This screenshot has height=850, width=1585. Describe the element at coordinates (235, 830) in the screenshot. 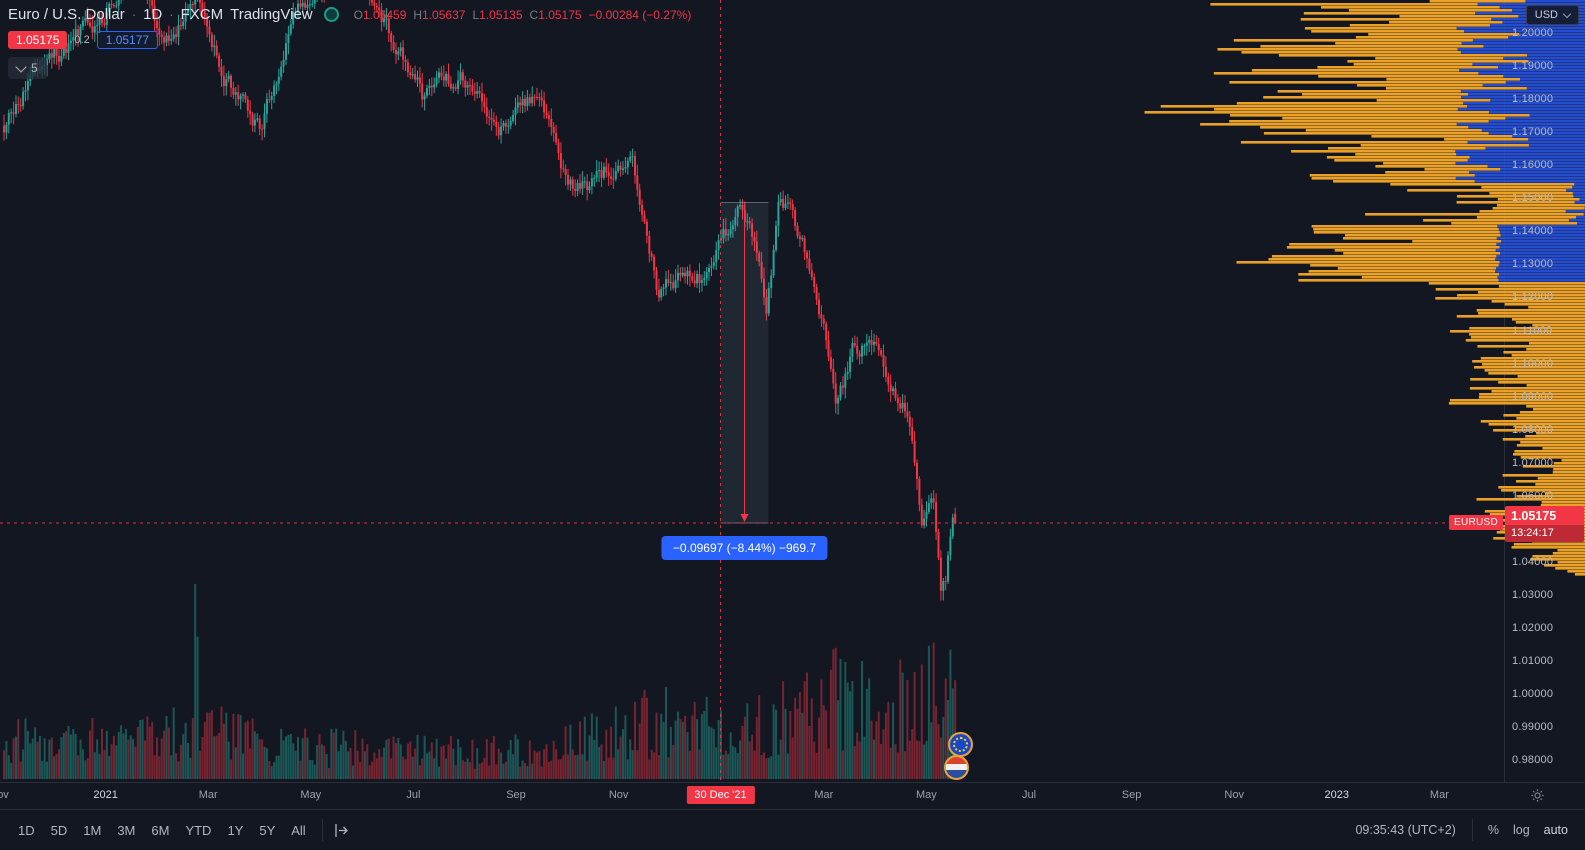

I see `range-1y-button: 1Y` at that location.